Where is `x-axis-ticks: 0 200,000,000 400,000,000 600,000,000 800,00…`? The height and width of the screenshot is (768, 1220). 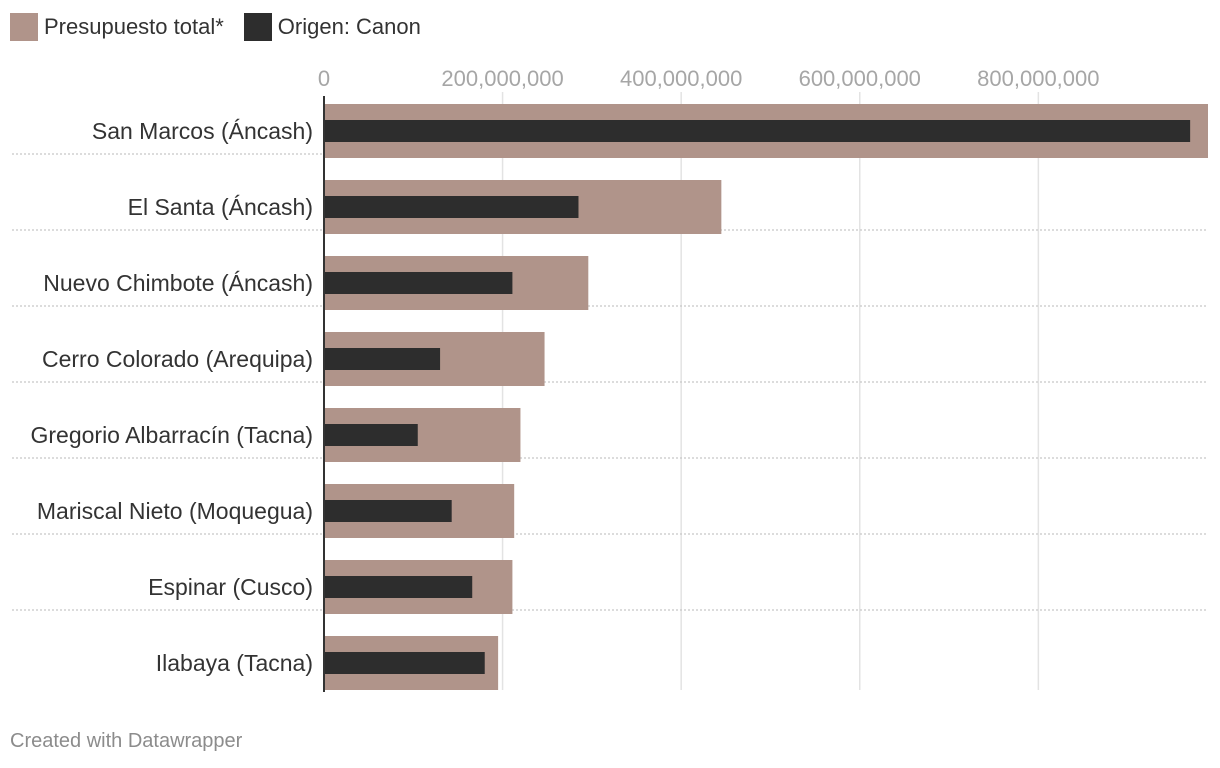
x-axis-ticks: 0 200,000,000 400,000,000 600,000,000 800,00… is located at coordinates (709, 78).